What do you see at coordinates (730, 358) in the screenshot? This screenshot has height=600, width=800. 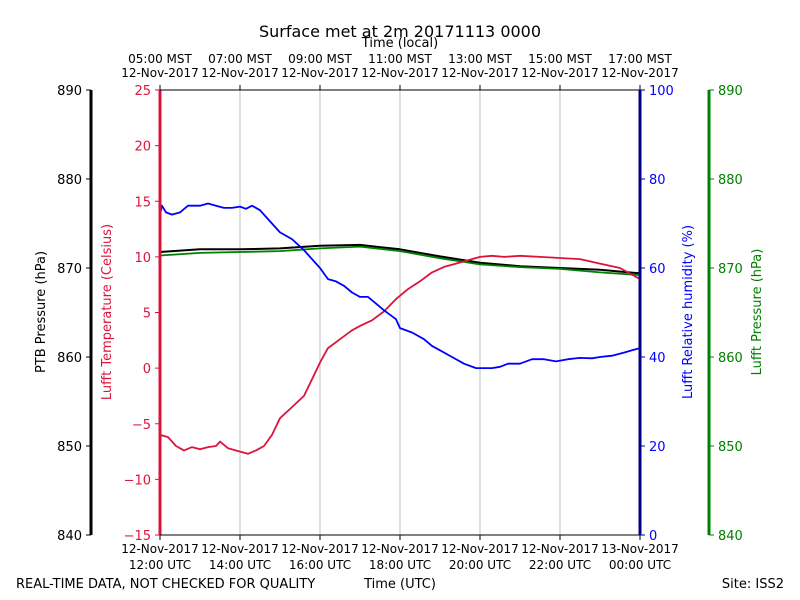 I see `lufft-pressure-axis-tick-label: 860` at bounding box center [730, 358].